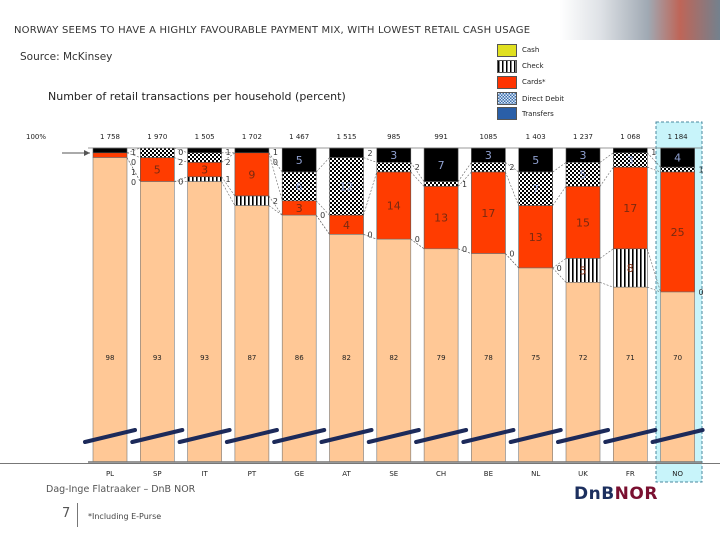 This screenshot has width=720, height=540. I want to click on segment-label: 12, so click(347, 186).